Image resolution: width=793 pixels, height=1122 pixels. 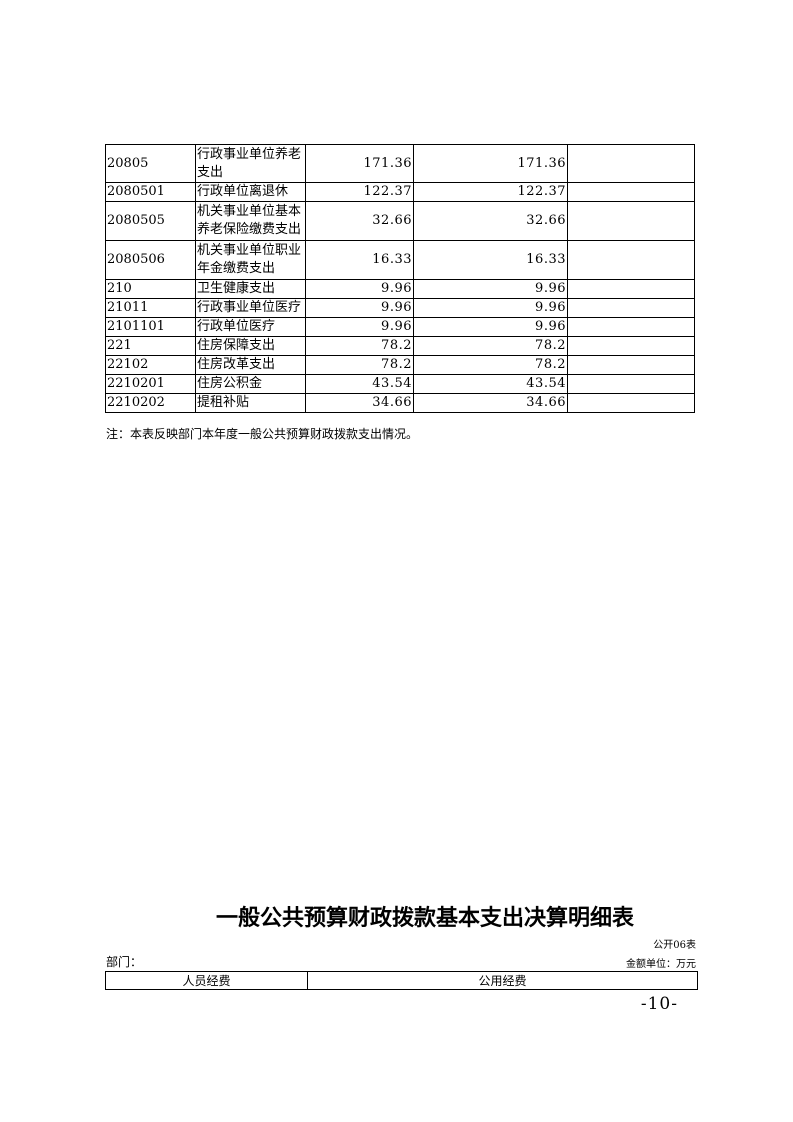 What do you see at coordinates (250, 384) in the screenshot?
I see `name-cell: 住房公积金` at bounding box center [250, 384].